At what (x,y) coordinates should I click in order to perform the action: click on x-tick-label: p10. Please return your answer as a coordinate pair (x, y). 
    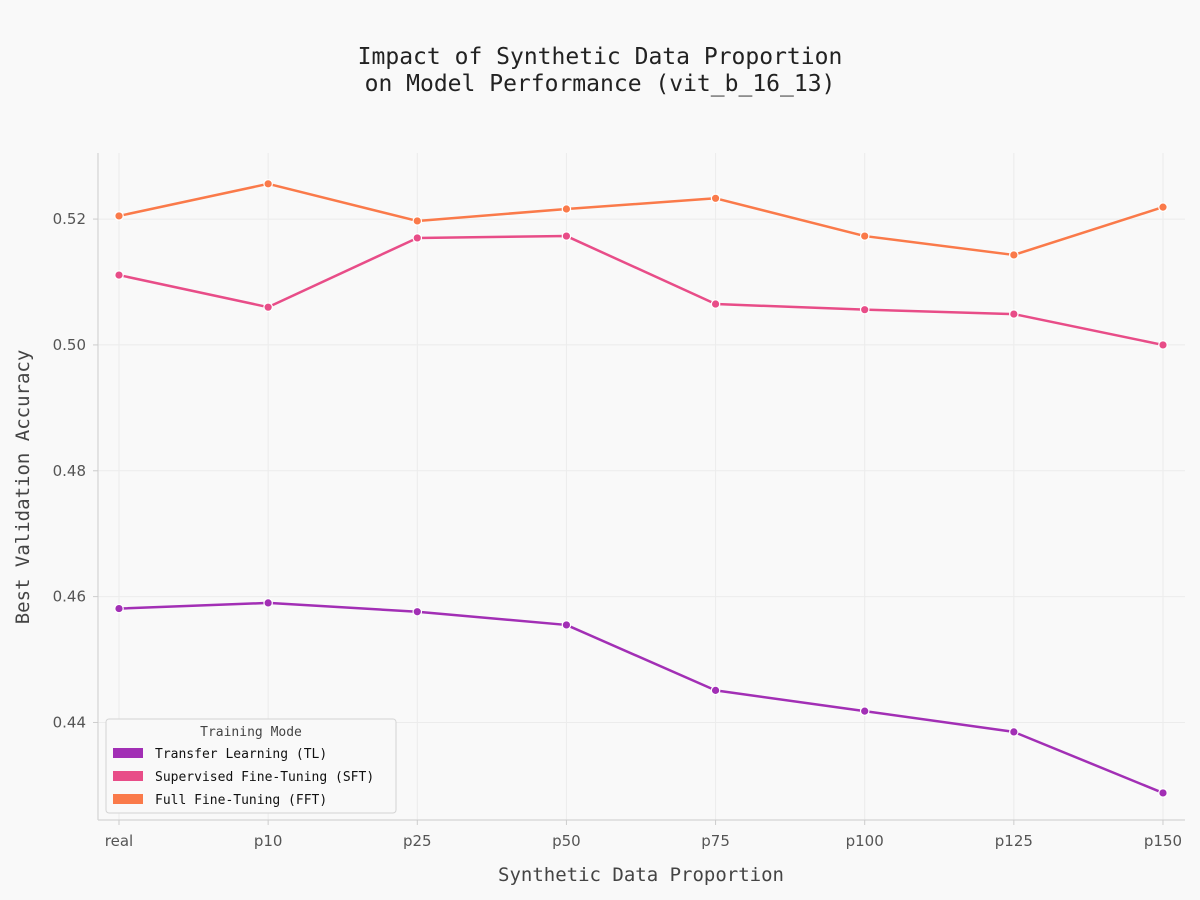
    Looking at the image, I should click on (268, 841).